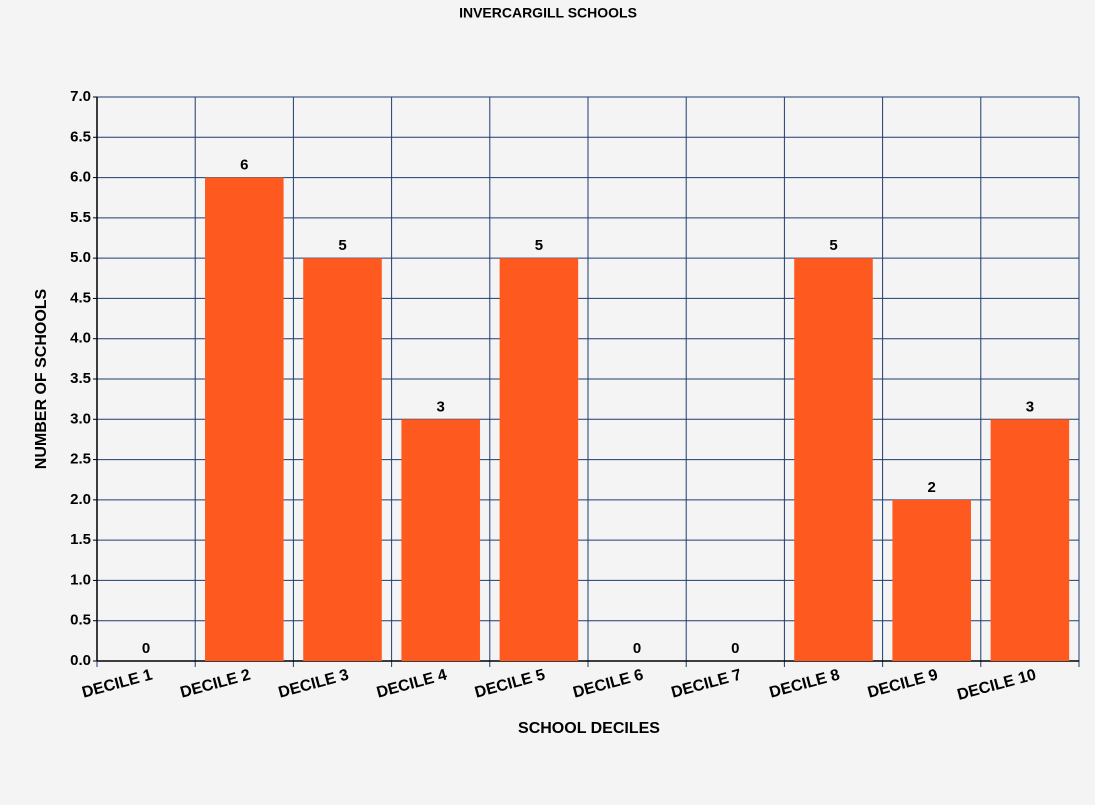  What do you see at coordinates (932, 487) in the screenshot?
I see `value-label: 2` at bounding box center [932, 487].